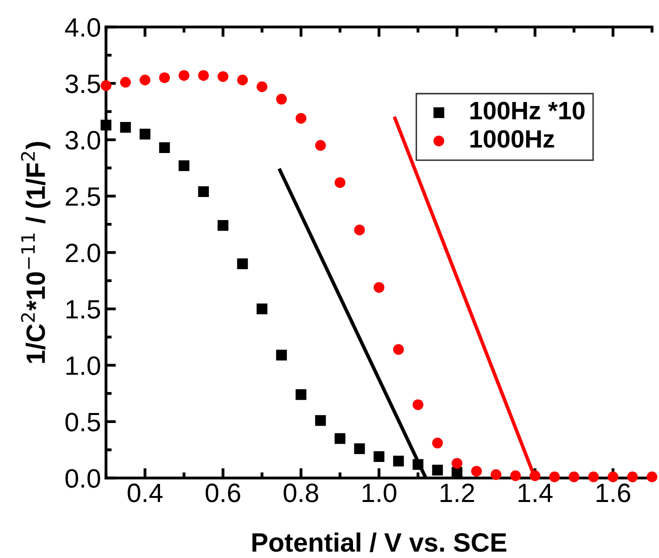 This screenshot has height=558, width=659. I want to click on x-tick-label: 1.6, so click(613, 493).